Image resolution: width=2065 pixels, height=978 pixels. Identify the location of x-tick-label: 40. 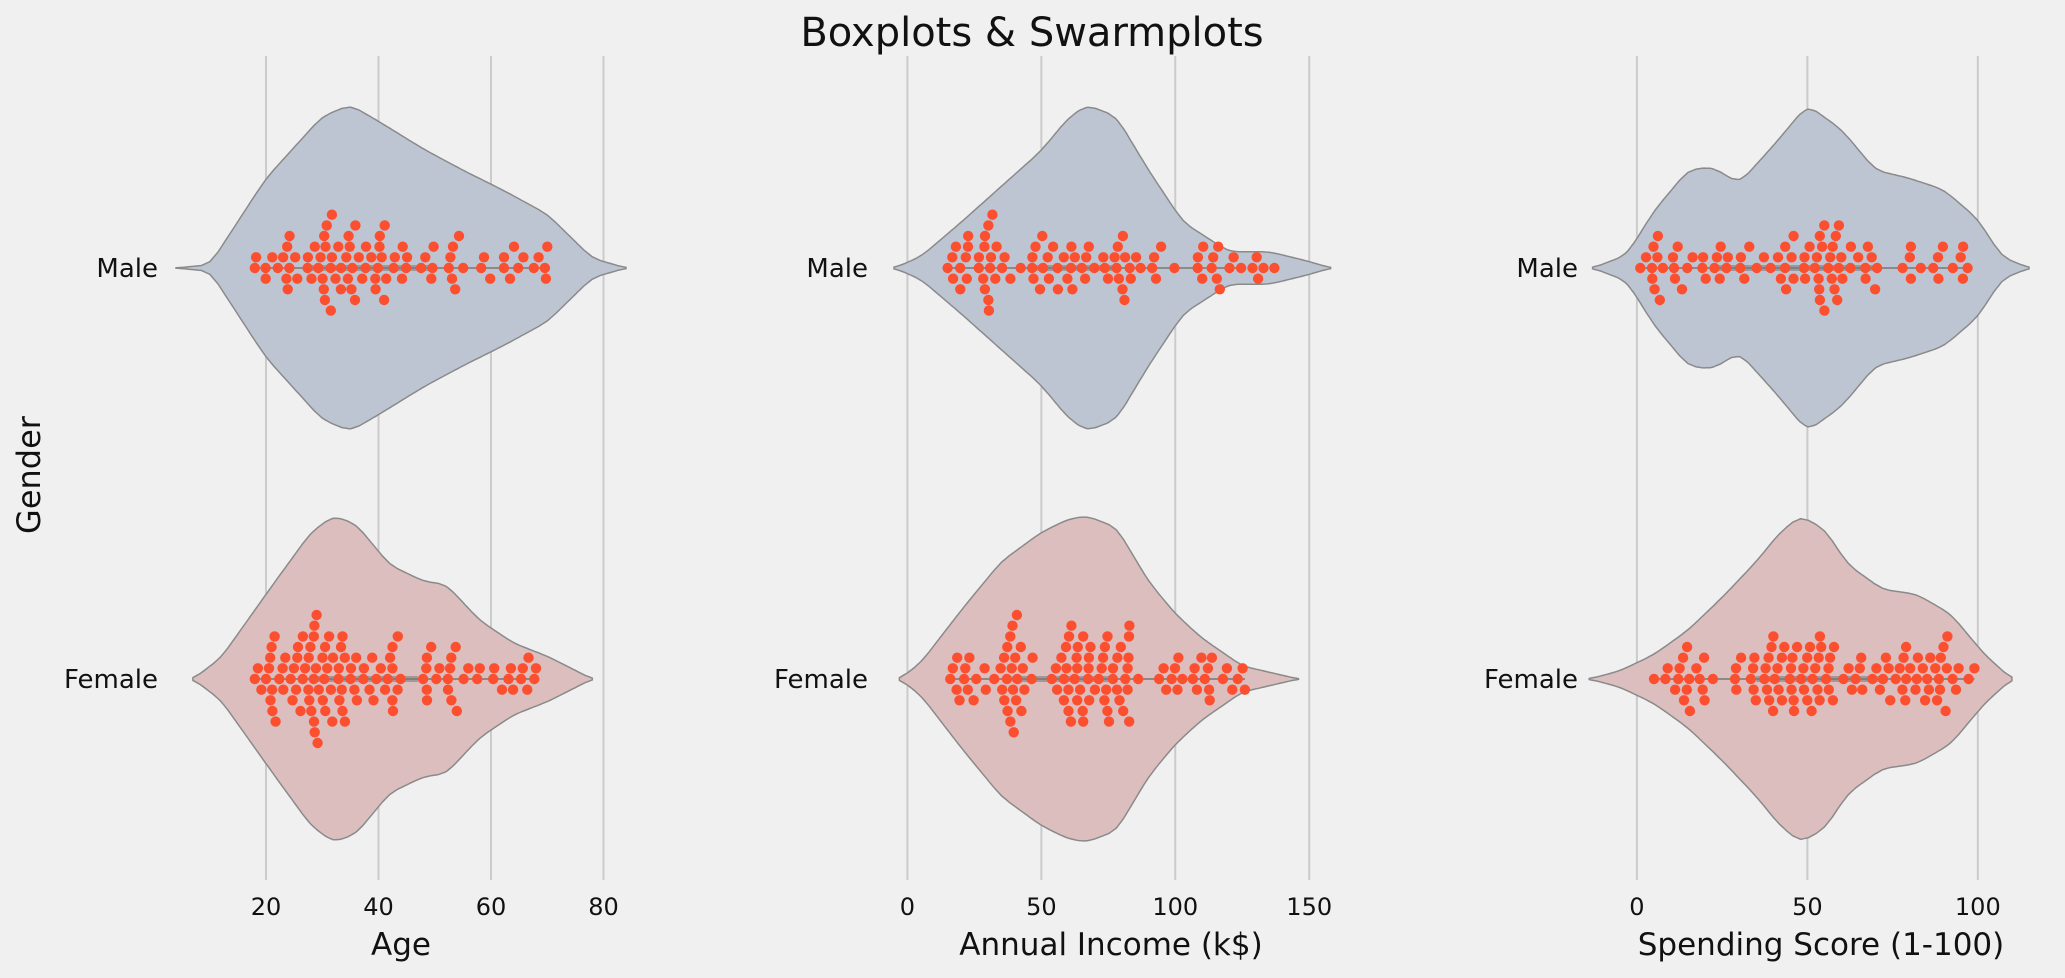
(378, 907).